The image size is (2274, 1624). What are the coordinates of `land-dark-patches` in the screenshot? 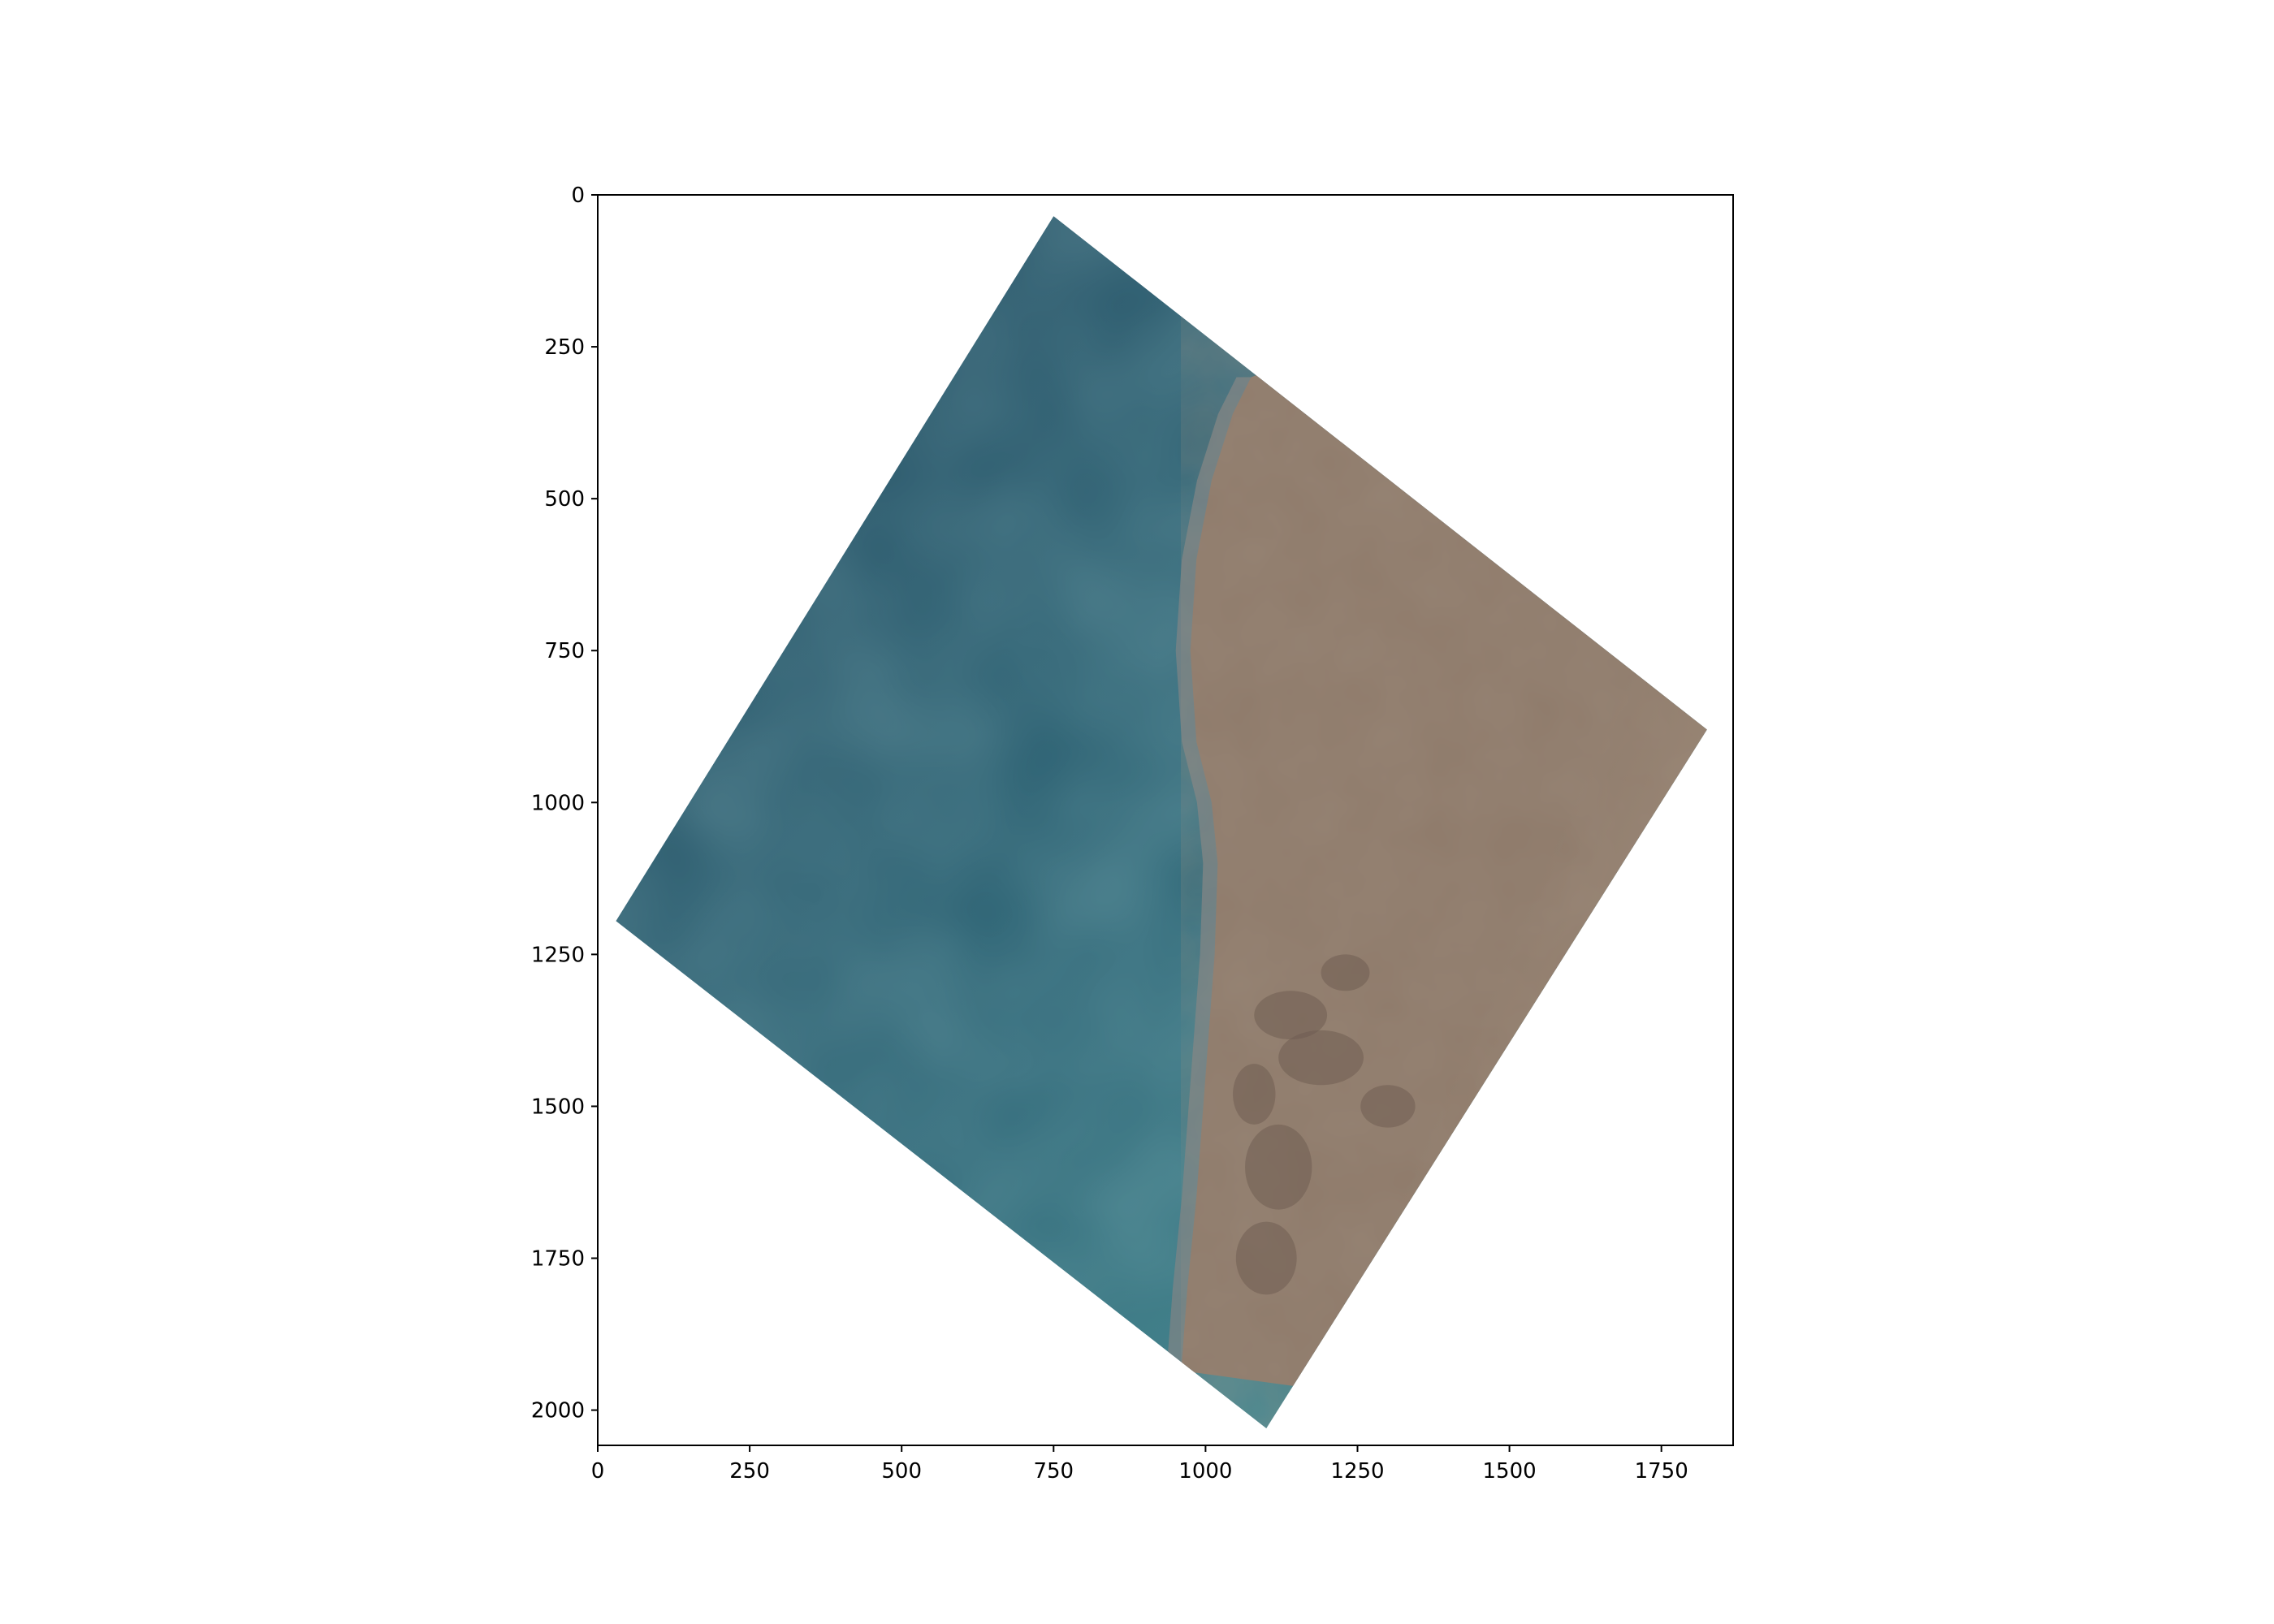 It's located at (1324, 1125).